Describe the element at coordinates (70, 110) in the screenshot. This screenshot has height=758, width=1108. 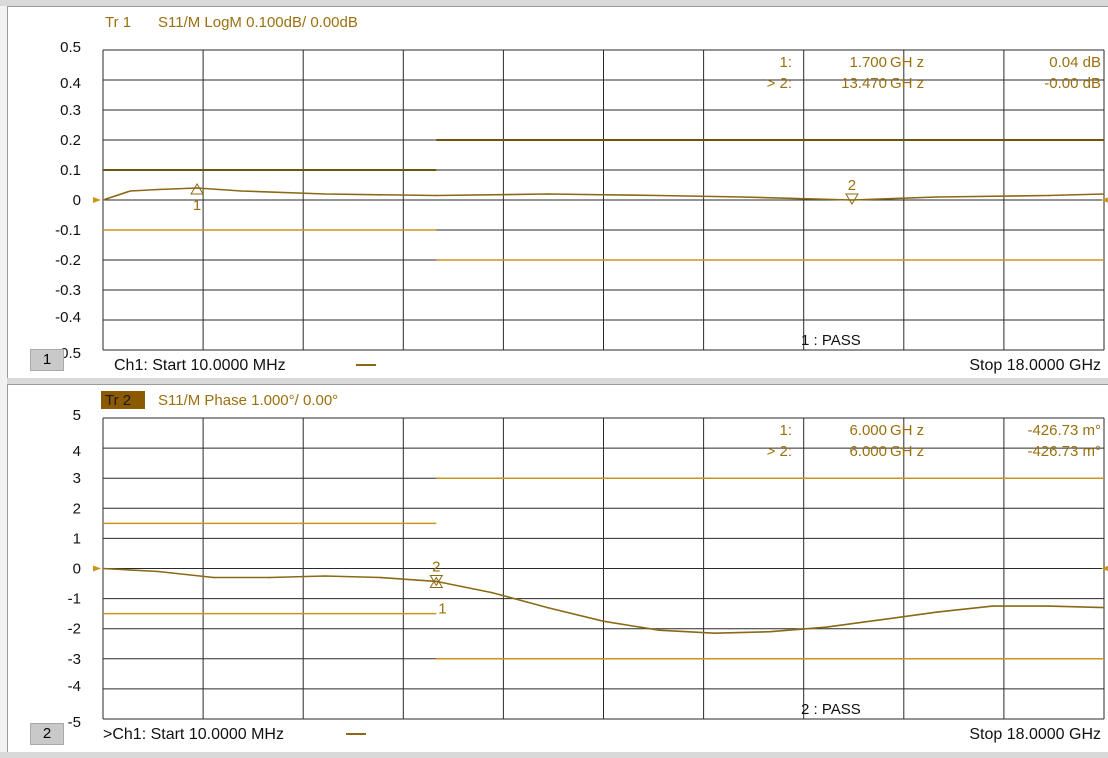
I see `y-tick-label: 0.3` at that location.